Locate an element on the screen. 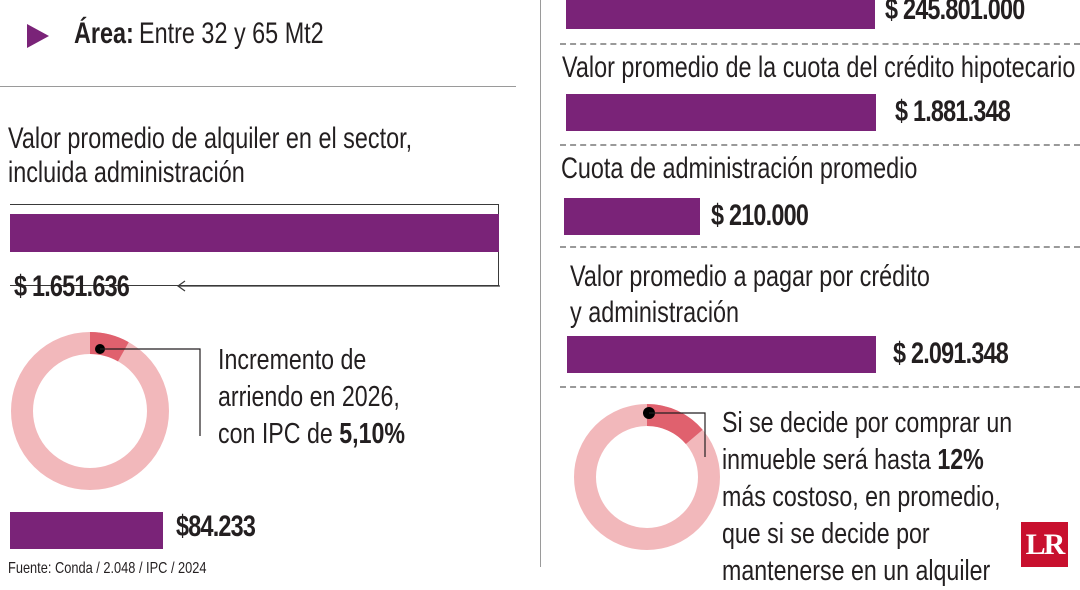 This screenshot has width=1080, height=590. price-value: $ 245.801.000 is located at coordinates (955, 13).